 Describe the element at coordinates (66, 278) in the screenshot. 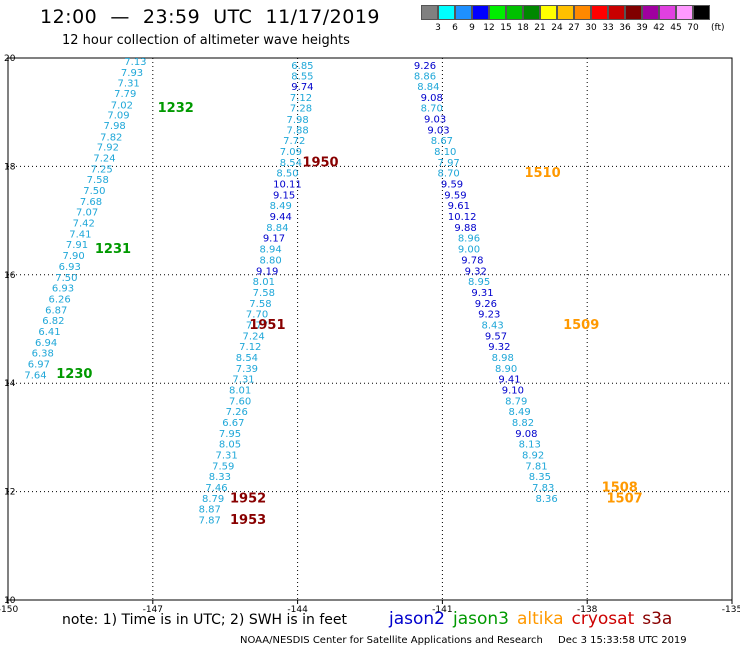

I see `data-value-label: 7.50` at that location.